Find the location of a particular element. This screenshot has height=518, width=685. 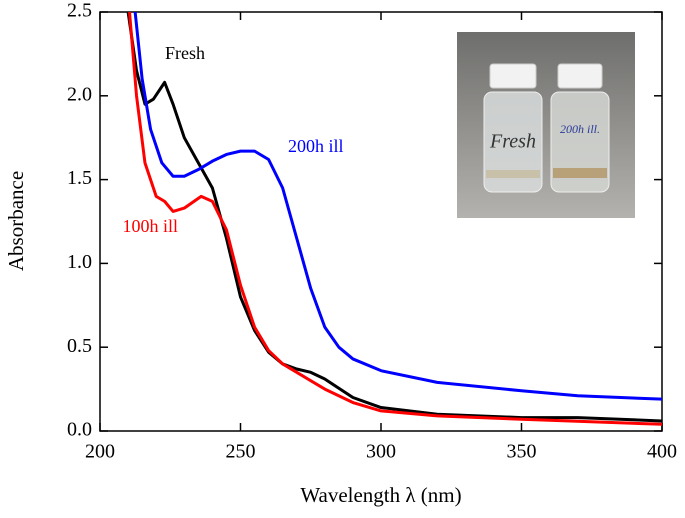

x-tick-label: 250 is located at coordinates (241, 452).